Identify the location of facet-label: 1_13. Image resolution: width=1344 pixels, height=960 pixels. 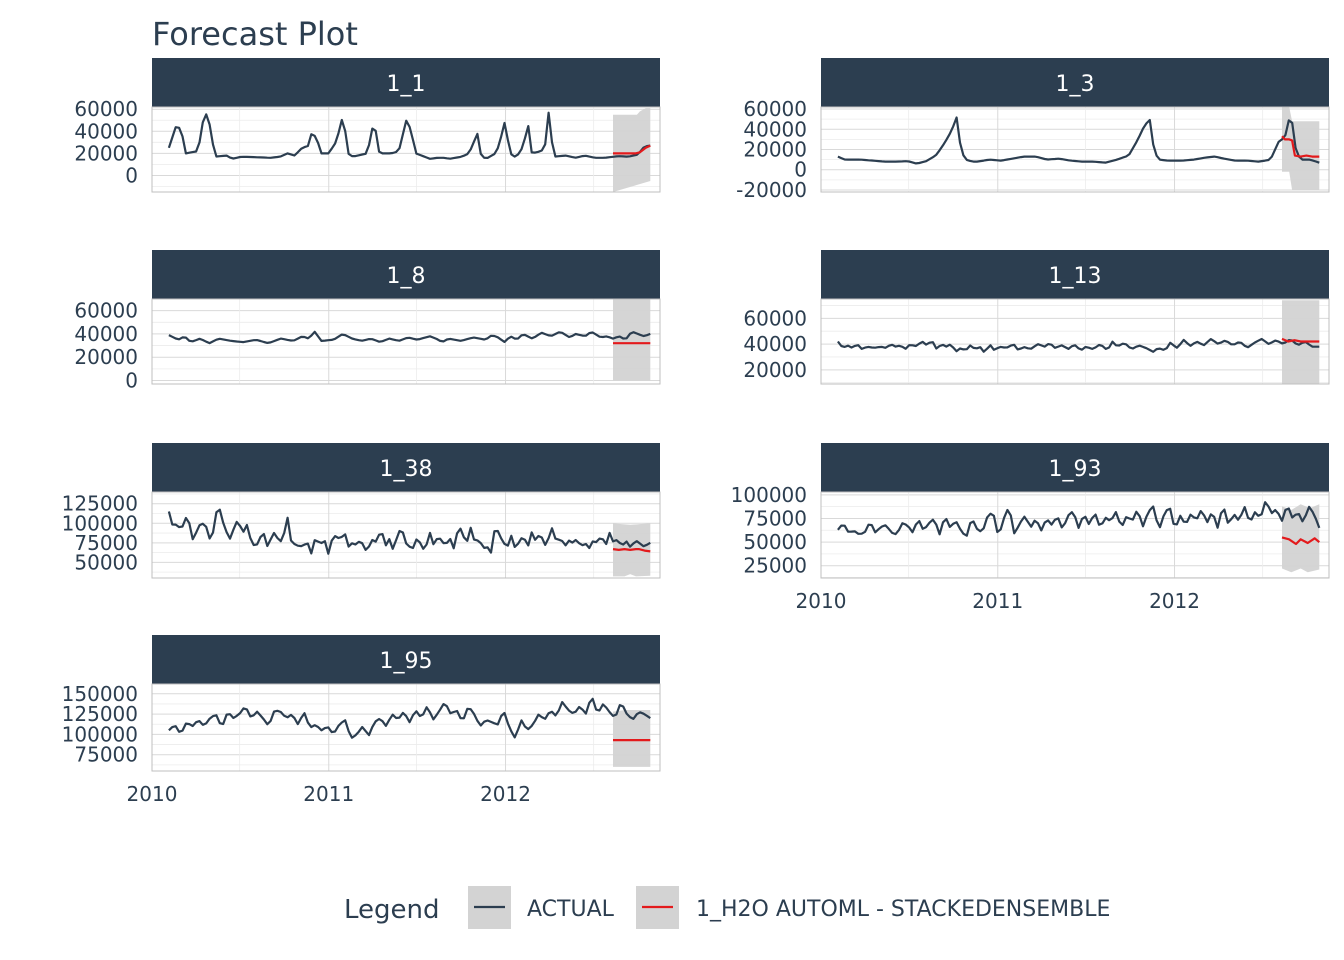
(1075, 276).